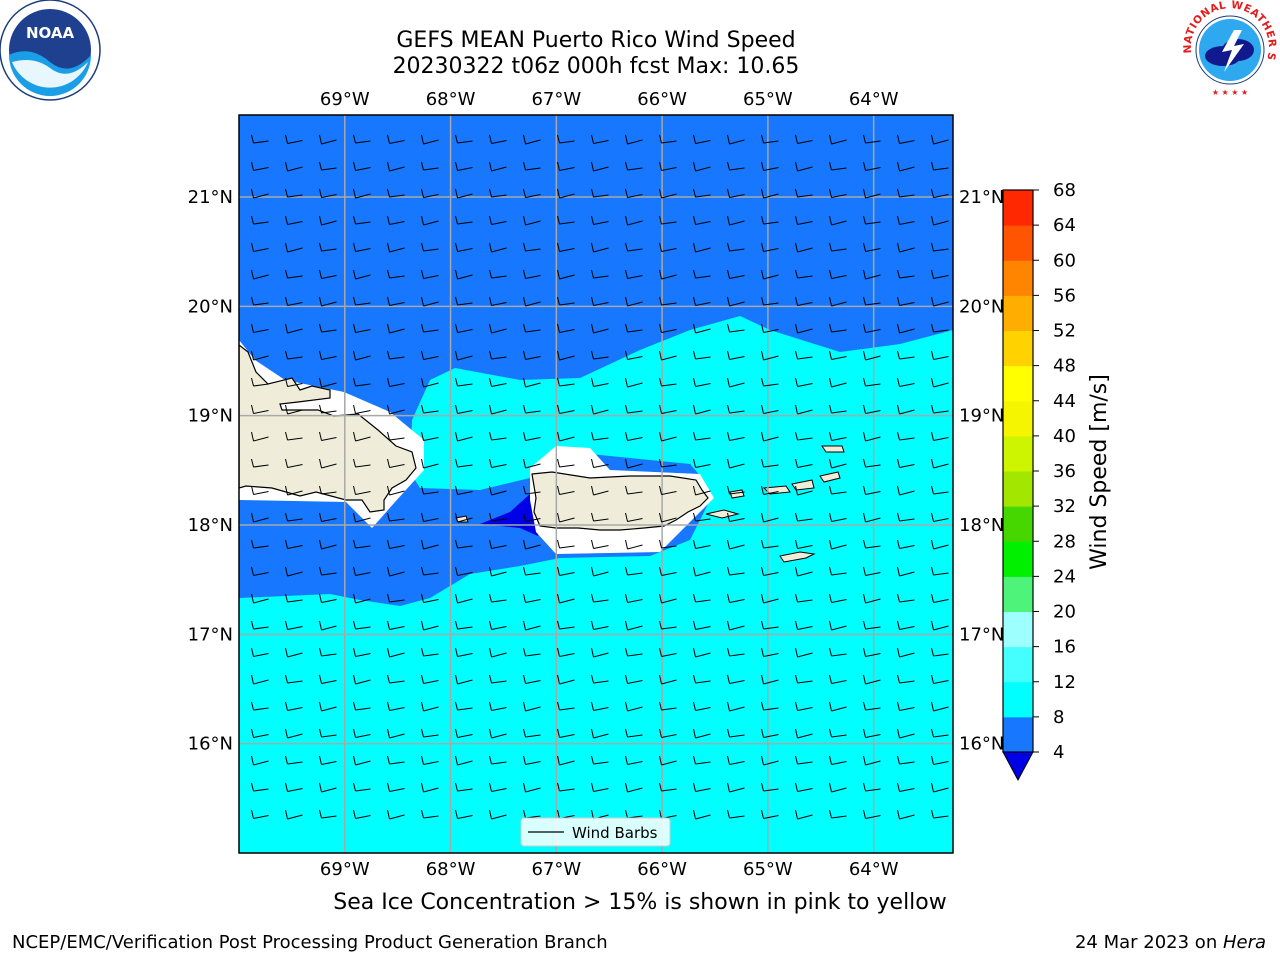 This screenshot has height=960, width=1280. I want to click on land-vieques, so click(722, 514).